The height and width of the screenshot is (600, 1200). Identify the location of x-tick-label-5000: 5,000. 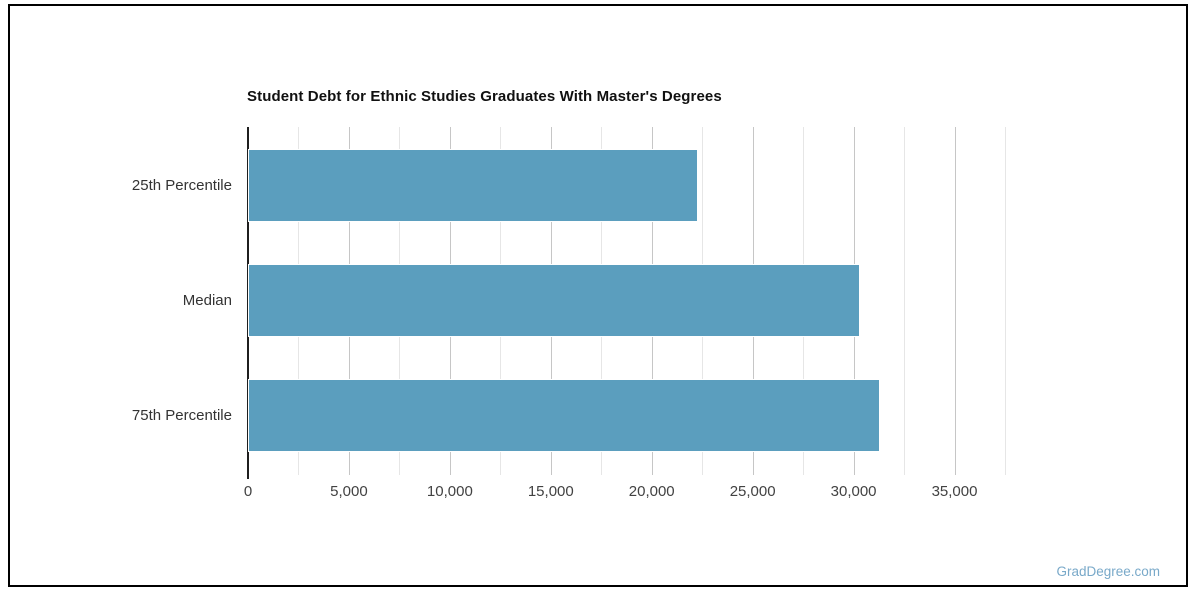
(349, 491).